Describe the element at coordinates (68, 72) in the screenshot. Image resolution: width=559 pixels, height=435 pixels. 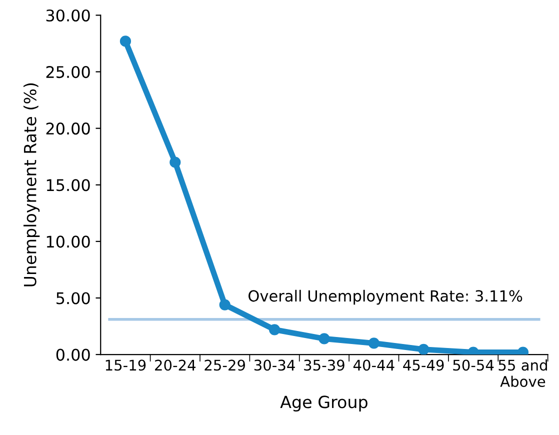
I see `y-tick-label: 25.00` at that location.